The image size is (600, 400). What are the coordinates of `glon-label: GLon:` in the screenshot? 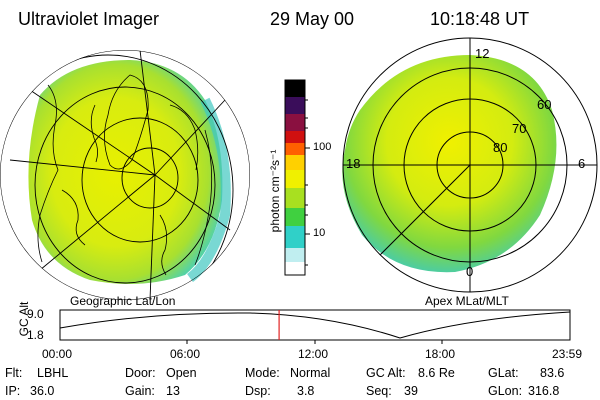 It's located at (505, 391).